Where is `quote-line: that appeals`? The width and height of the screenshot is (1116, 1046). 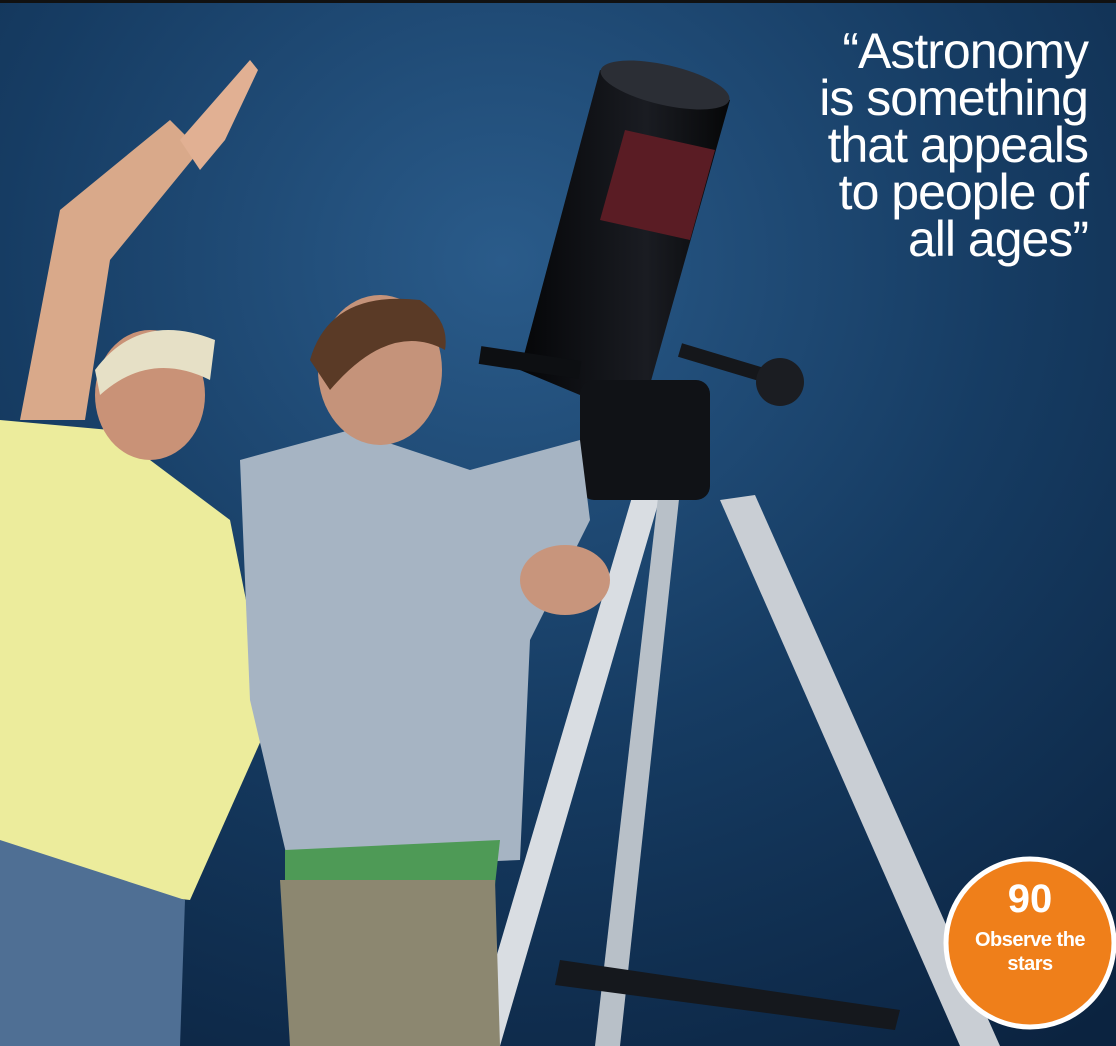
quote-line: that appeals is located at coordinates (958, 145).